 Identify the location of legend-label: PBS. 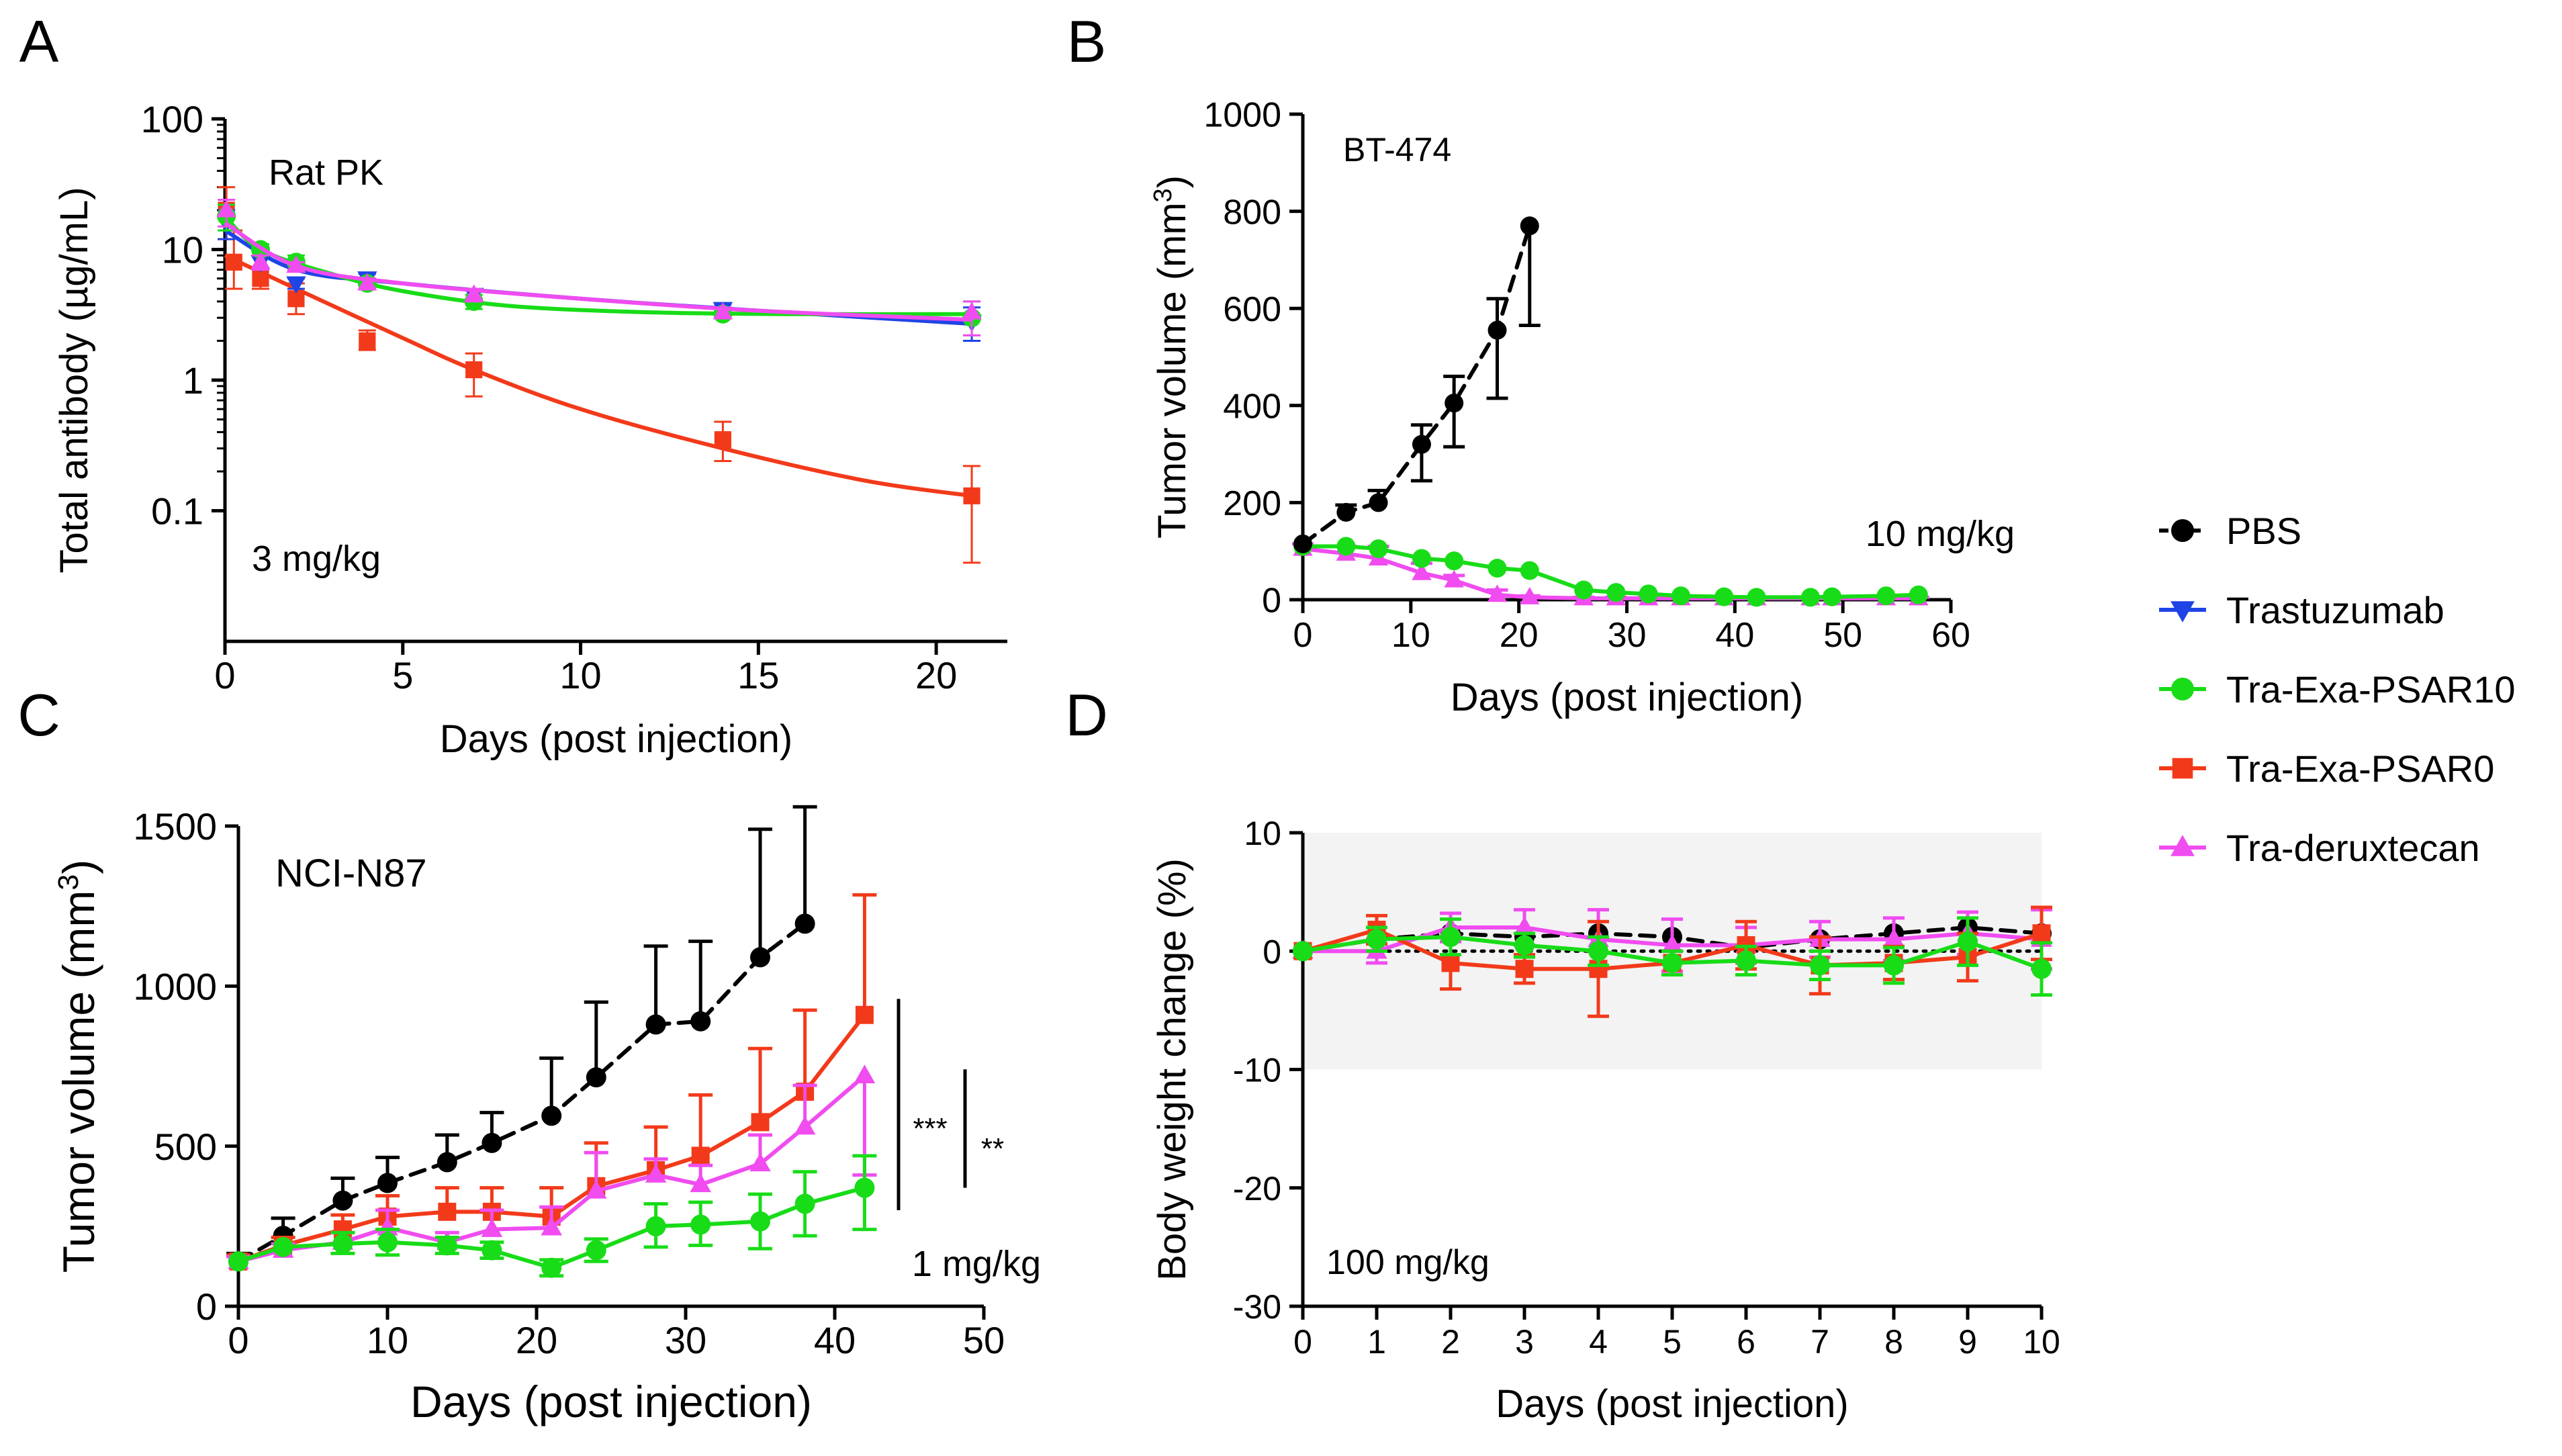
(2263, 531).